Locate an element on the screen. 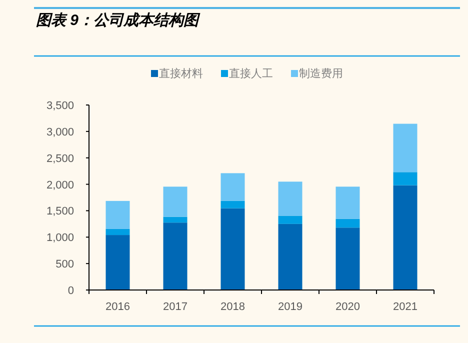 This screenshot has width=468, height=343. y-tick-label: 0 is located at coordinates (71, 291).